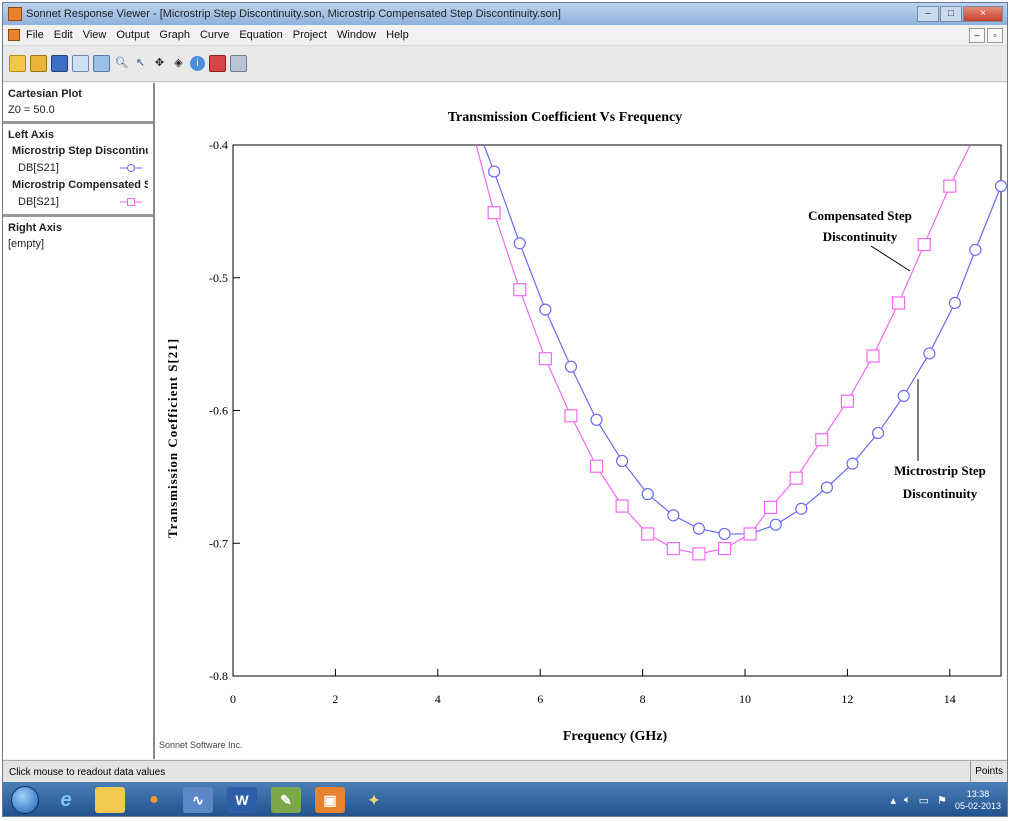 This screenshot has height=821, width=1012. I want to click on print-icon, so click(238, 63).